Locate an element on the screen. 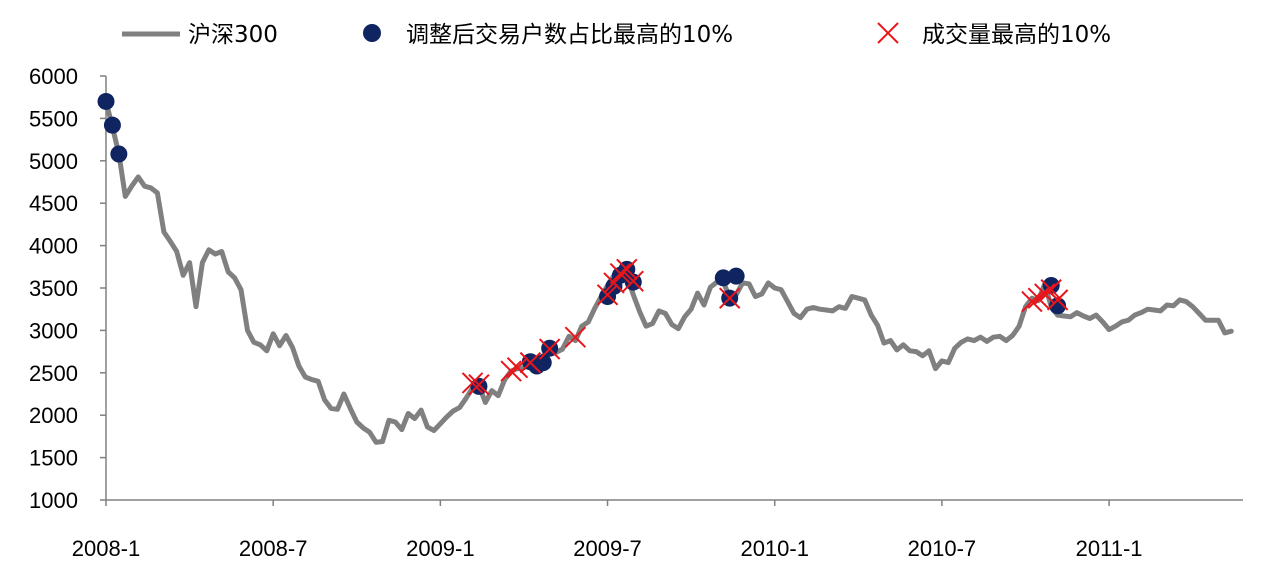 Image resolution: width=1263 pixels, height=570 pixels. y-tick-label: 5000 is located at coordinates (53, 161).